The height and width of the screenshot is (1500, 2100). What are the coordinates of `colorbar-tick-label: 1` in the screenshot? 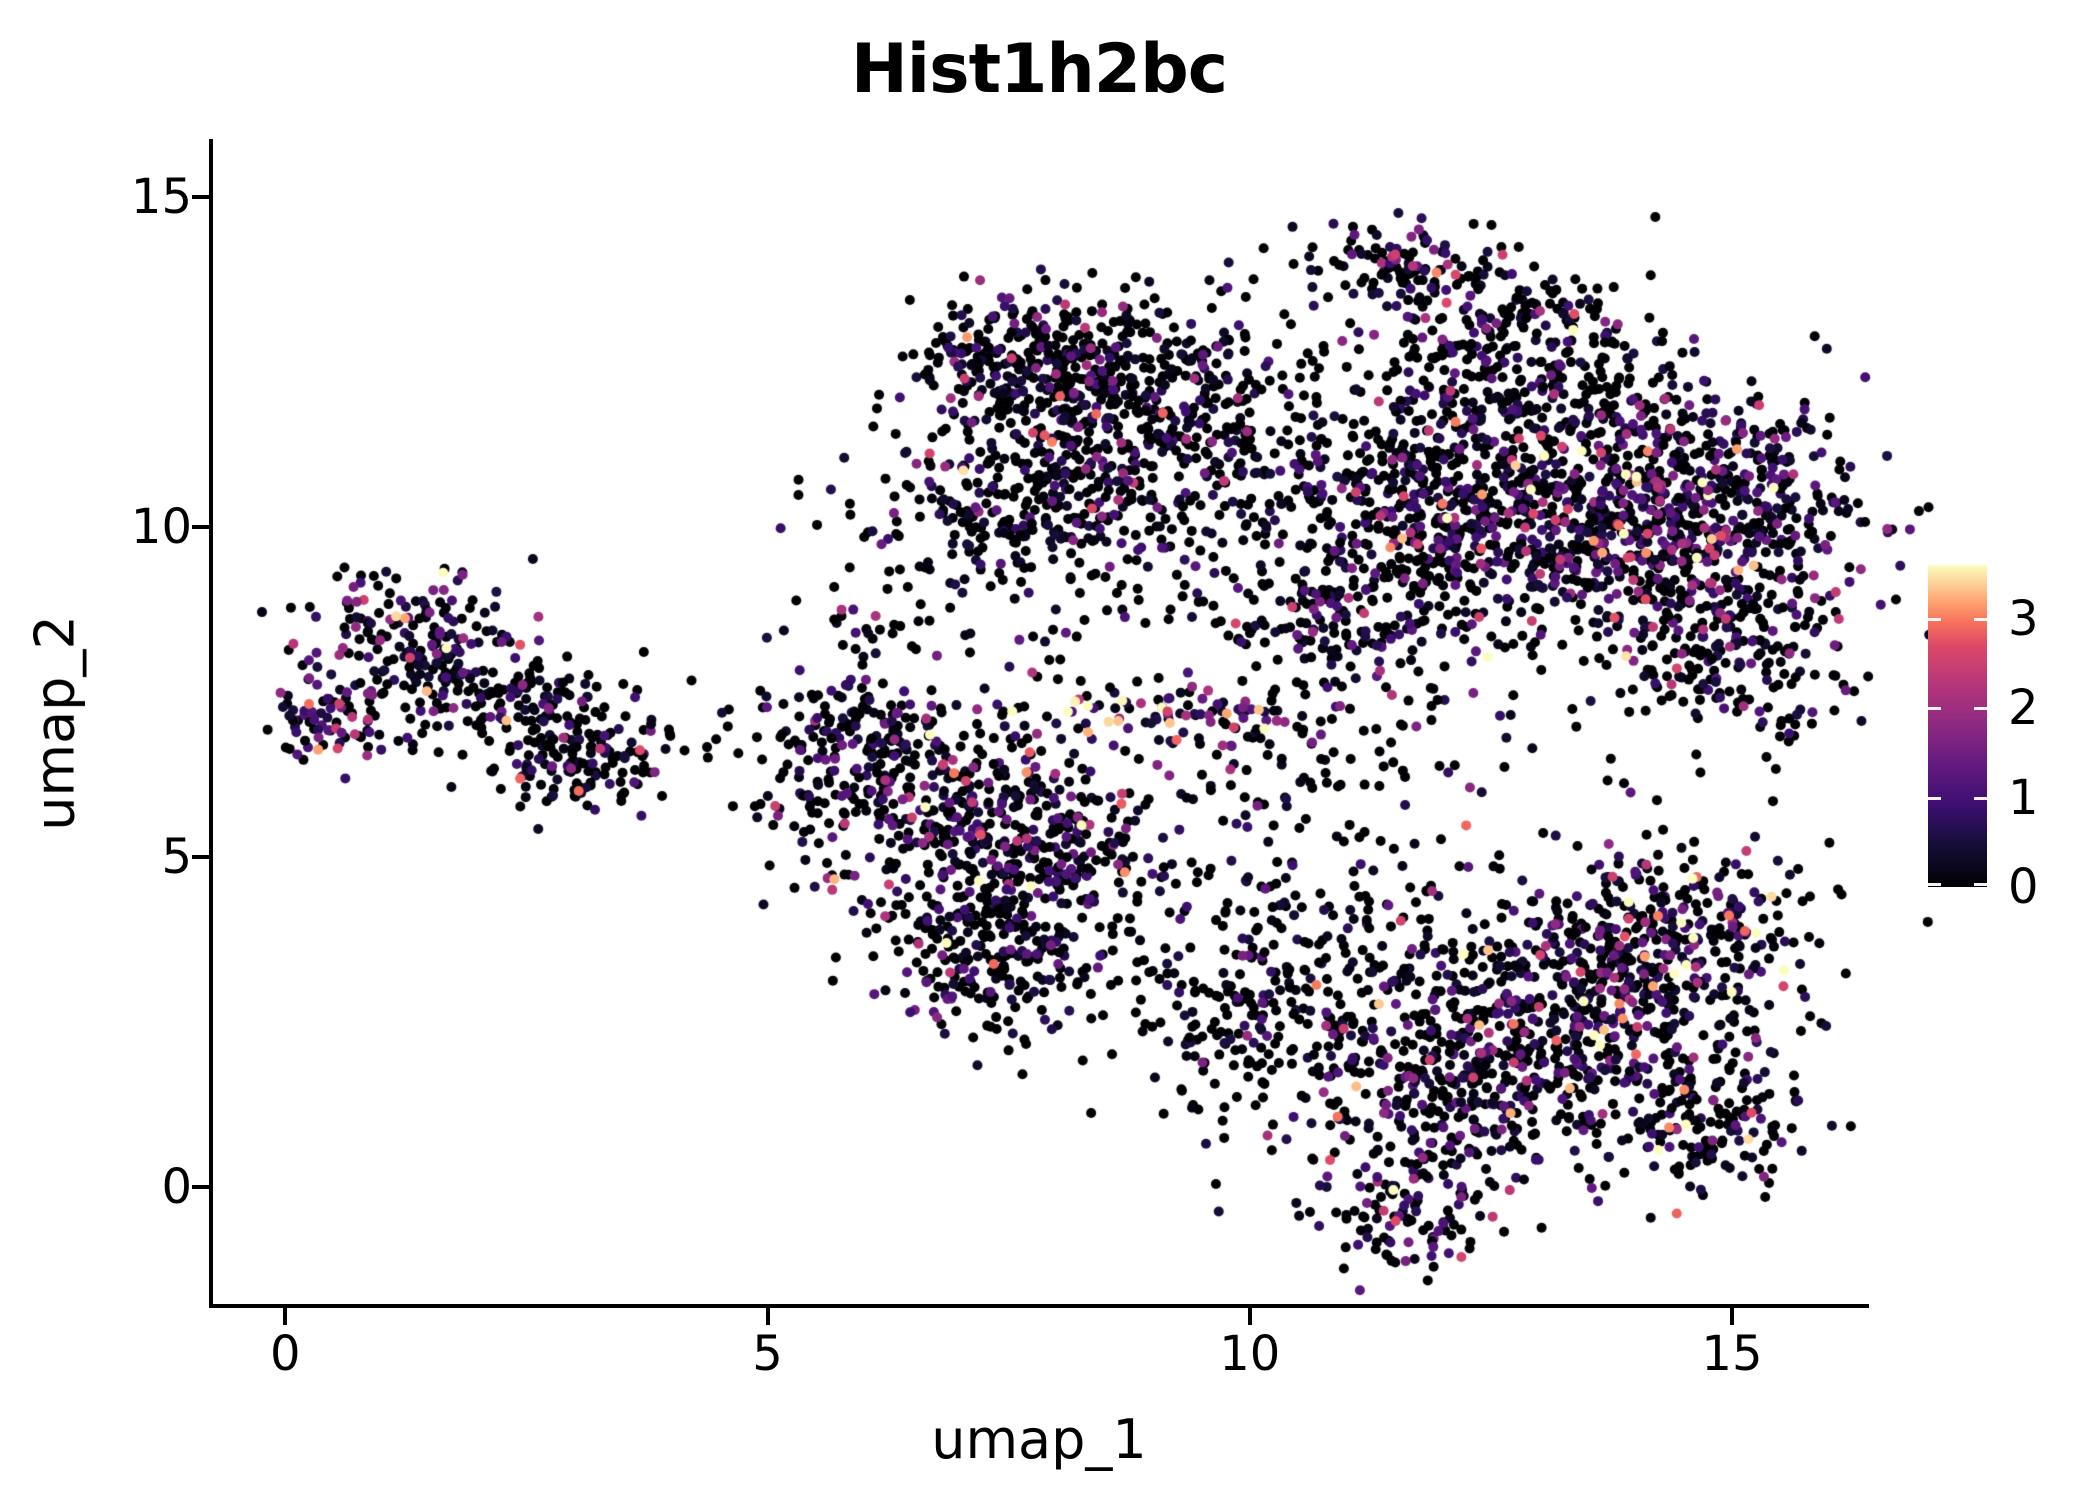 It's located at (2023, 797).